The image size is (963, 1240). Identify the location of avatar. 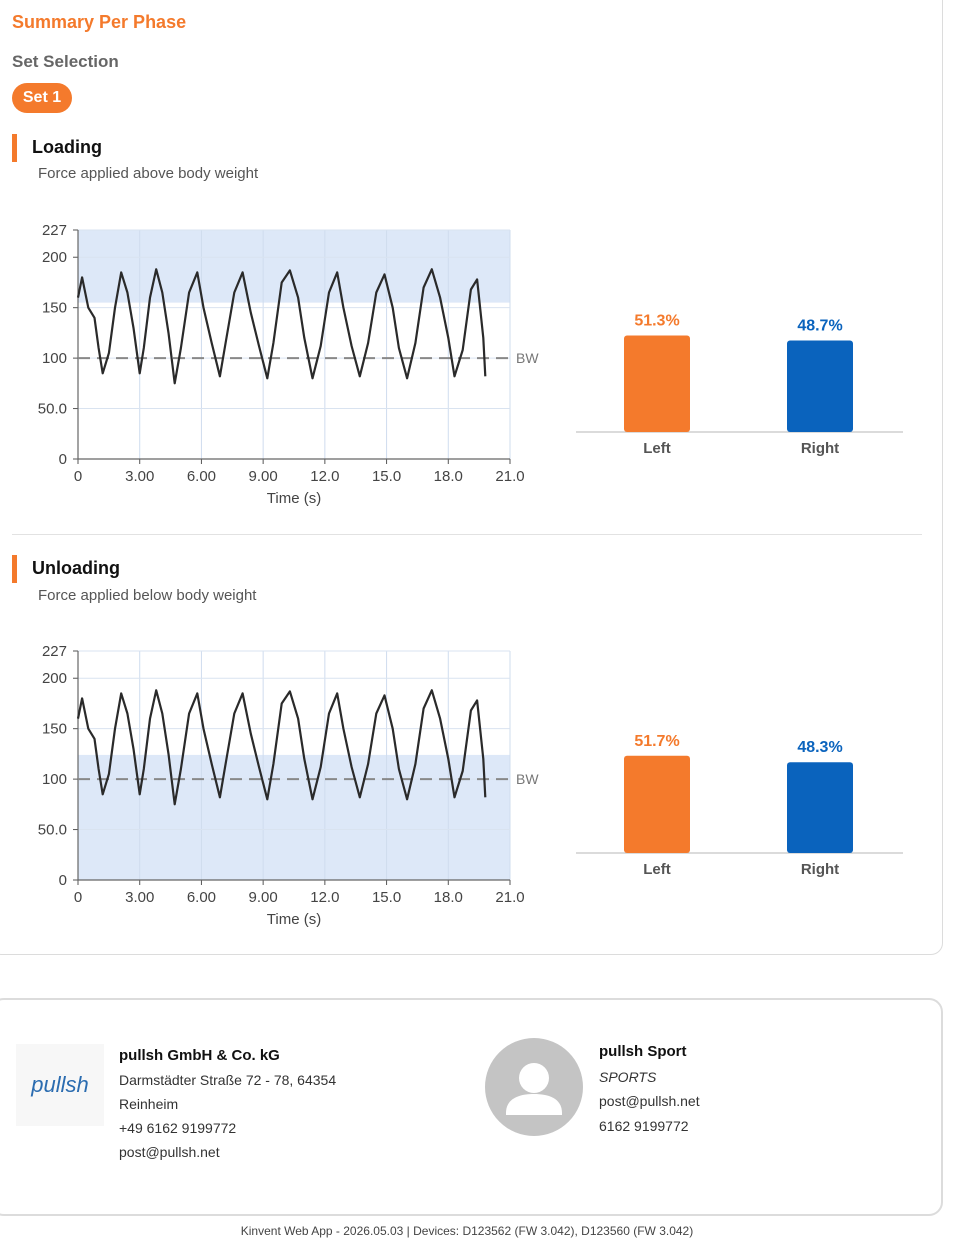
(534, 1087).